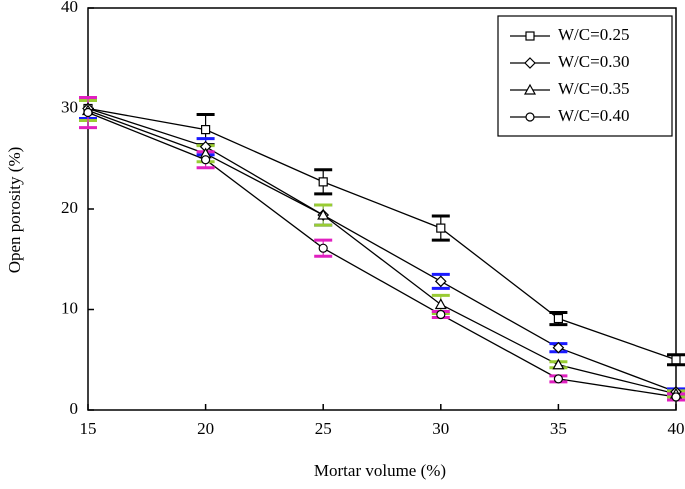  I want to click on x-tick-label: 25, so click(323, 428).